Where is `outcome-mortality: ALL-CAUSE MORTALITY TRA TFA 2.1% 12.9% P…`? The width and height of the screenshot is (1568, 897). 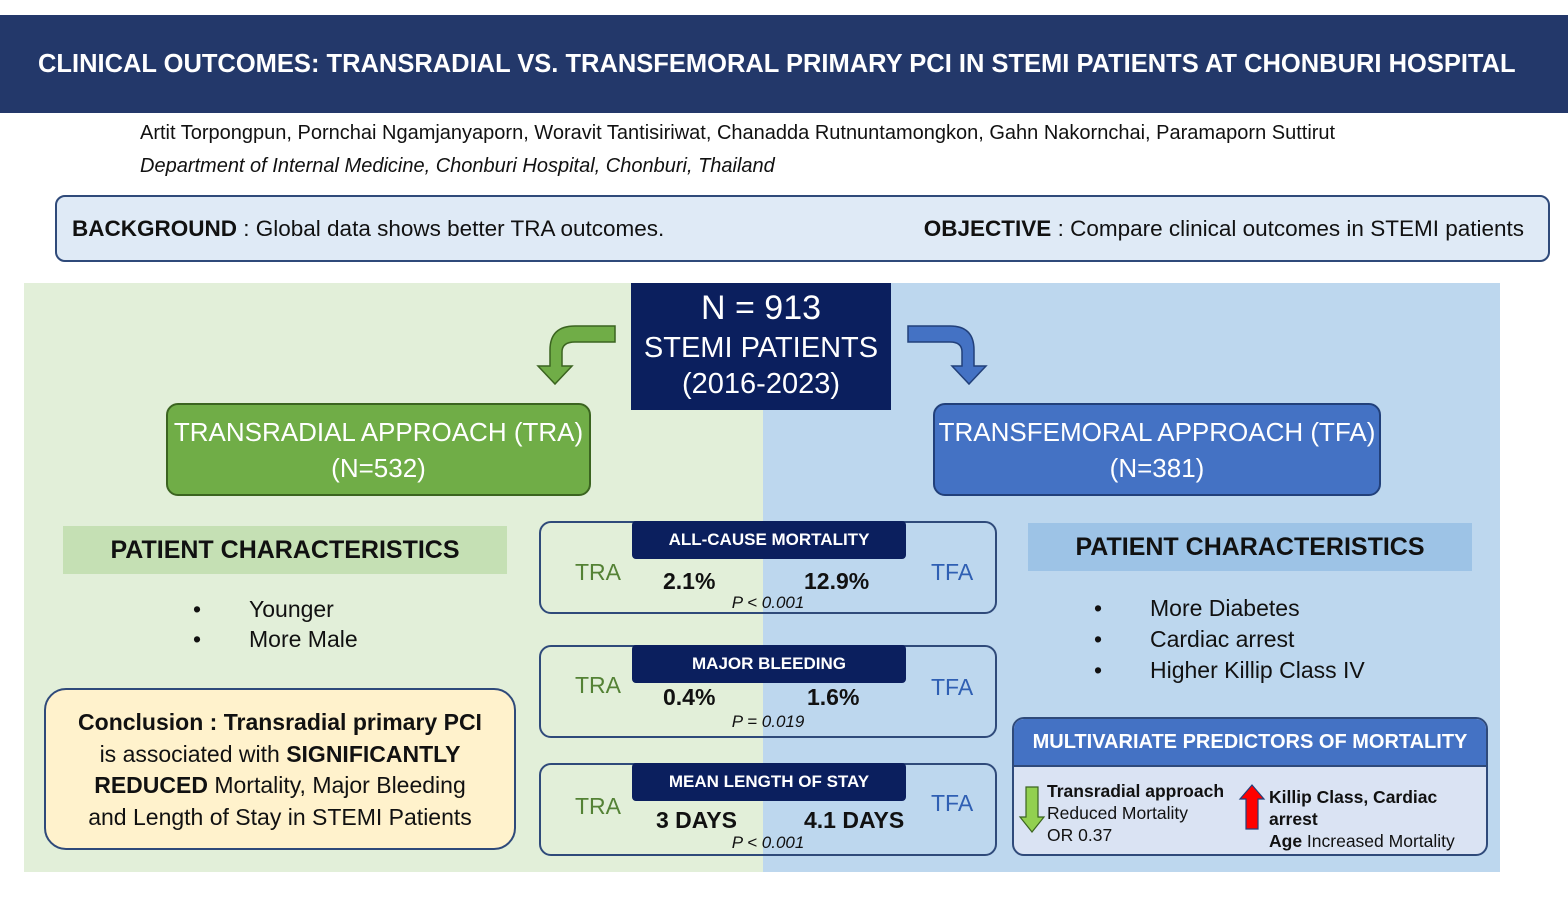
outcome-mortality: ALL-CAUSE MORTALITY TRA TFA 2.1% 12.9% P… is located at coordinates (768, 567).